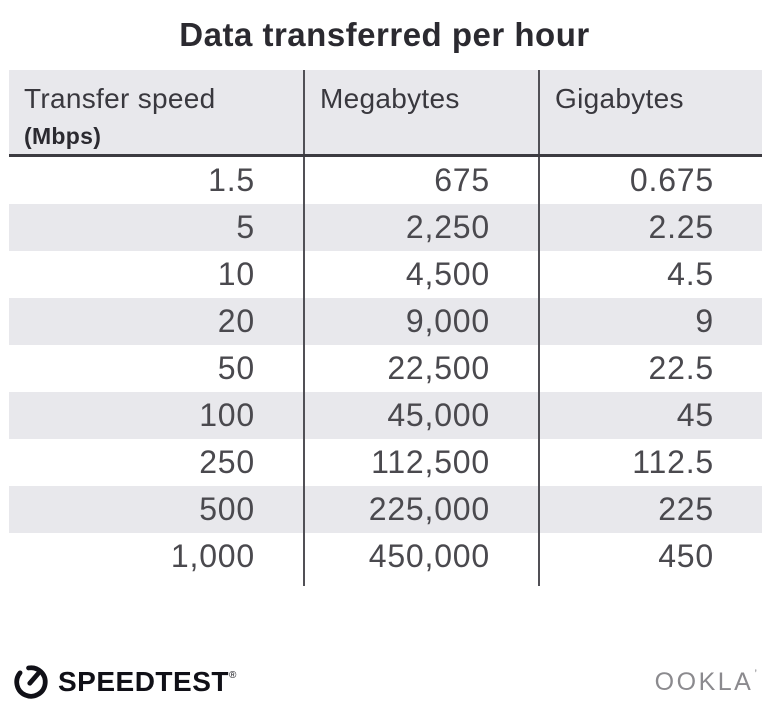  What do you see at coordinates (120, 98) in the screenshot?
I see `header-transfer-speed-label: Transfer speed` at bounding box center [120, 98].